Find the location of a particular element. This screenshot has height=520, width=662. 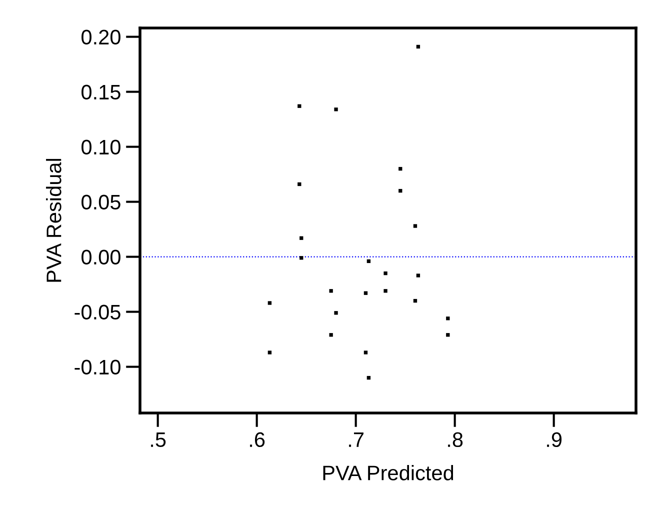

y-tick-label: 0.15 is located at coordinates (101, 92).